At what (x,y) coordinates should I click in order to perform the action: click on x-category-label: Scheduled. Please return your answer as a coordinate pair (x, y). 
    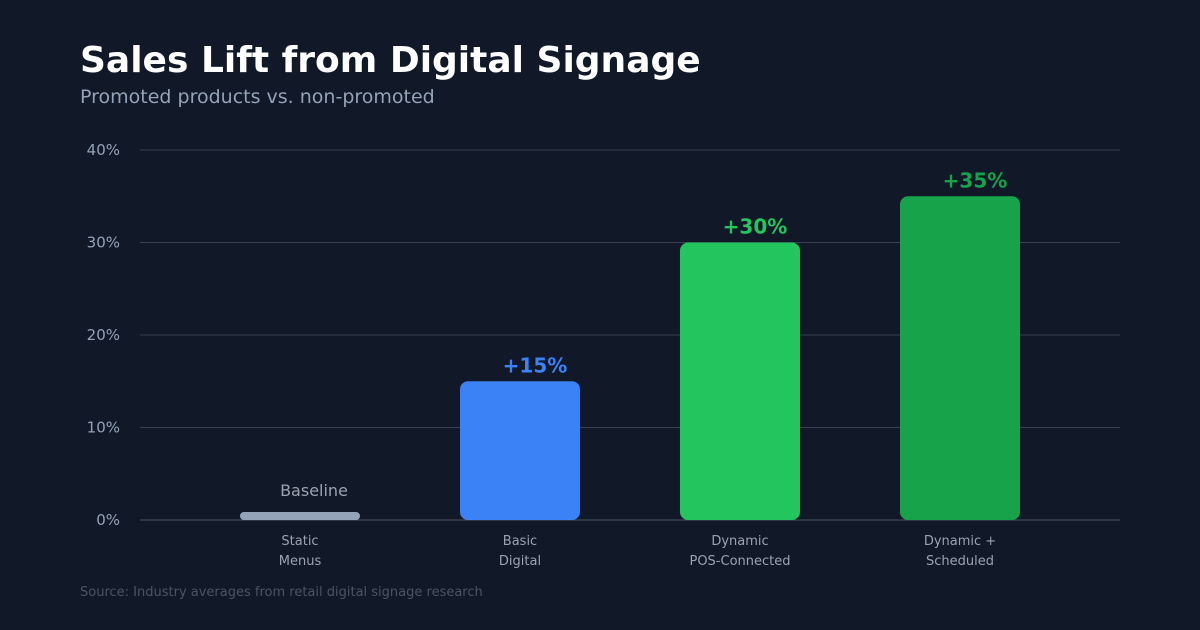
    Looking at the image, I should click on (960, 561).